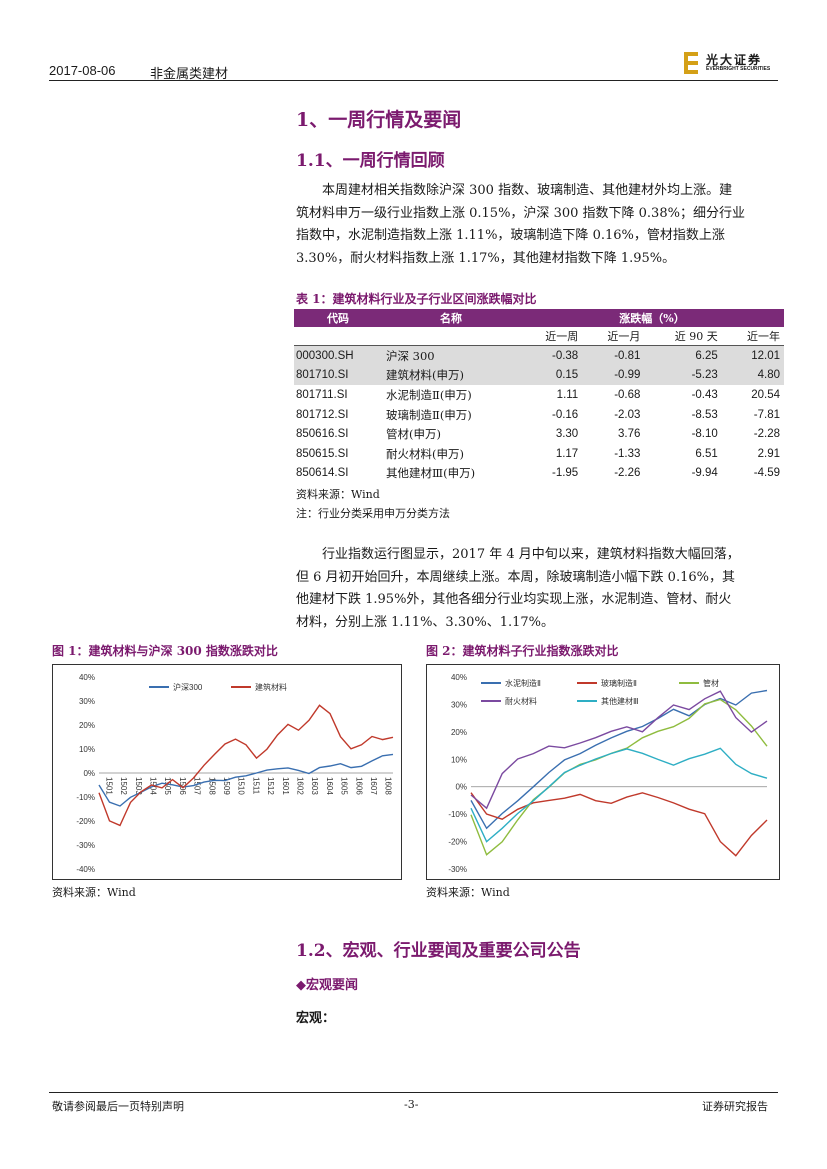 Image resolution: width=827 pixels, height=1169 pixels. Describe the element at coordinates (165, 651) in the screenshot. I see `figure1-title: 图 1：建筑材料与沪深 300 指数涨跌对比` at that location.